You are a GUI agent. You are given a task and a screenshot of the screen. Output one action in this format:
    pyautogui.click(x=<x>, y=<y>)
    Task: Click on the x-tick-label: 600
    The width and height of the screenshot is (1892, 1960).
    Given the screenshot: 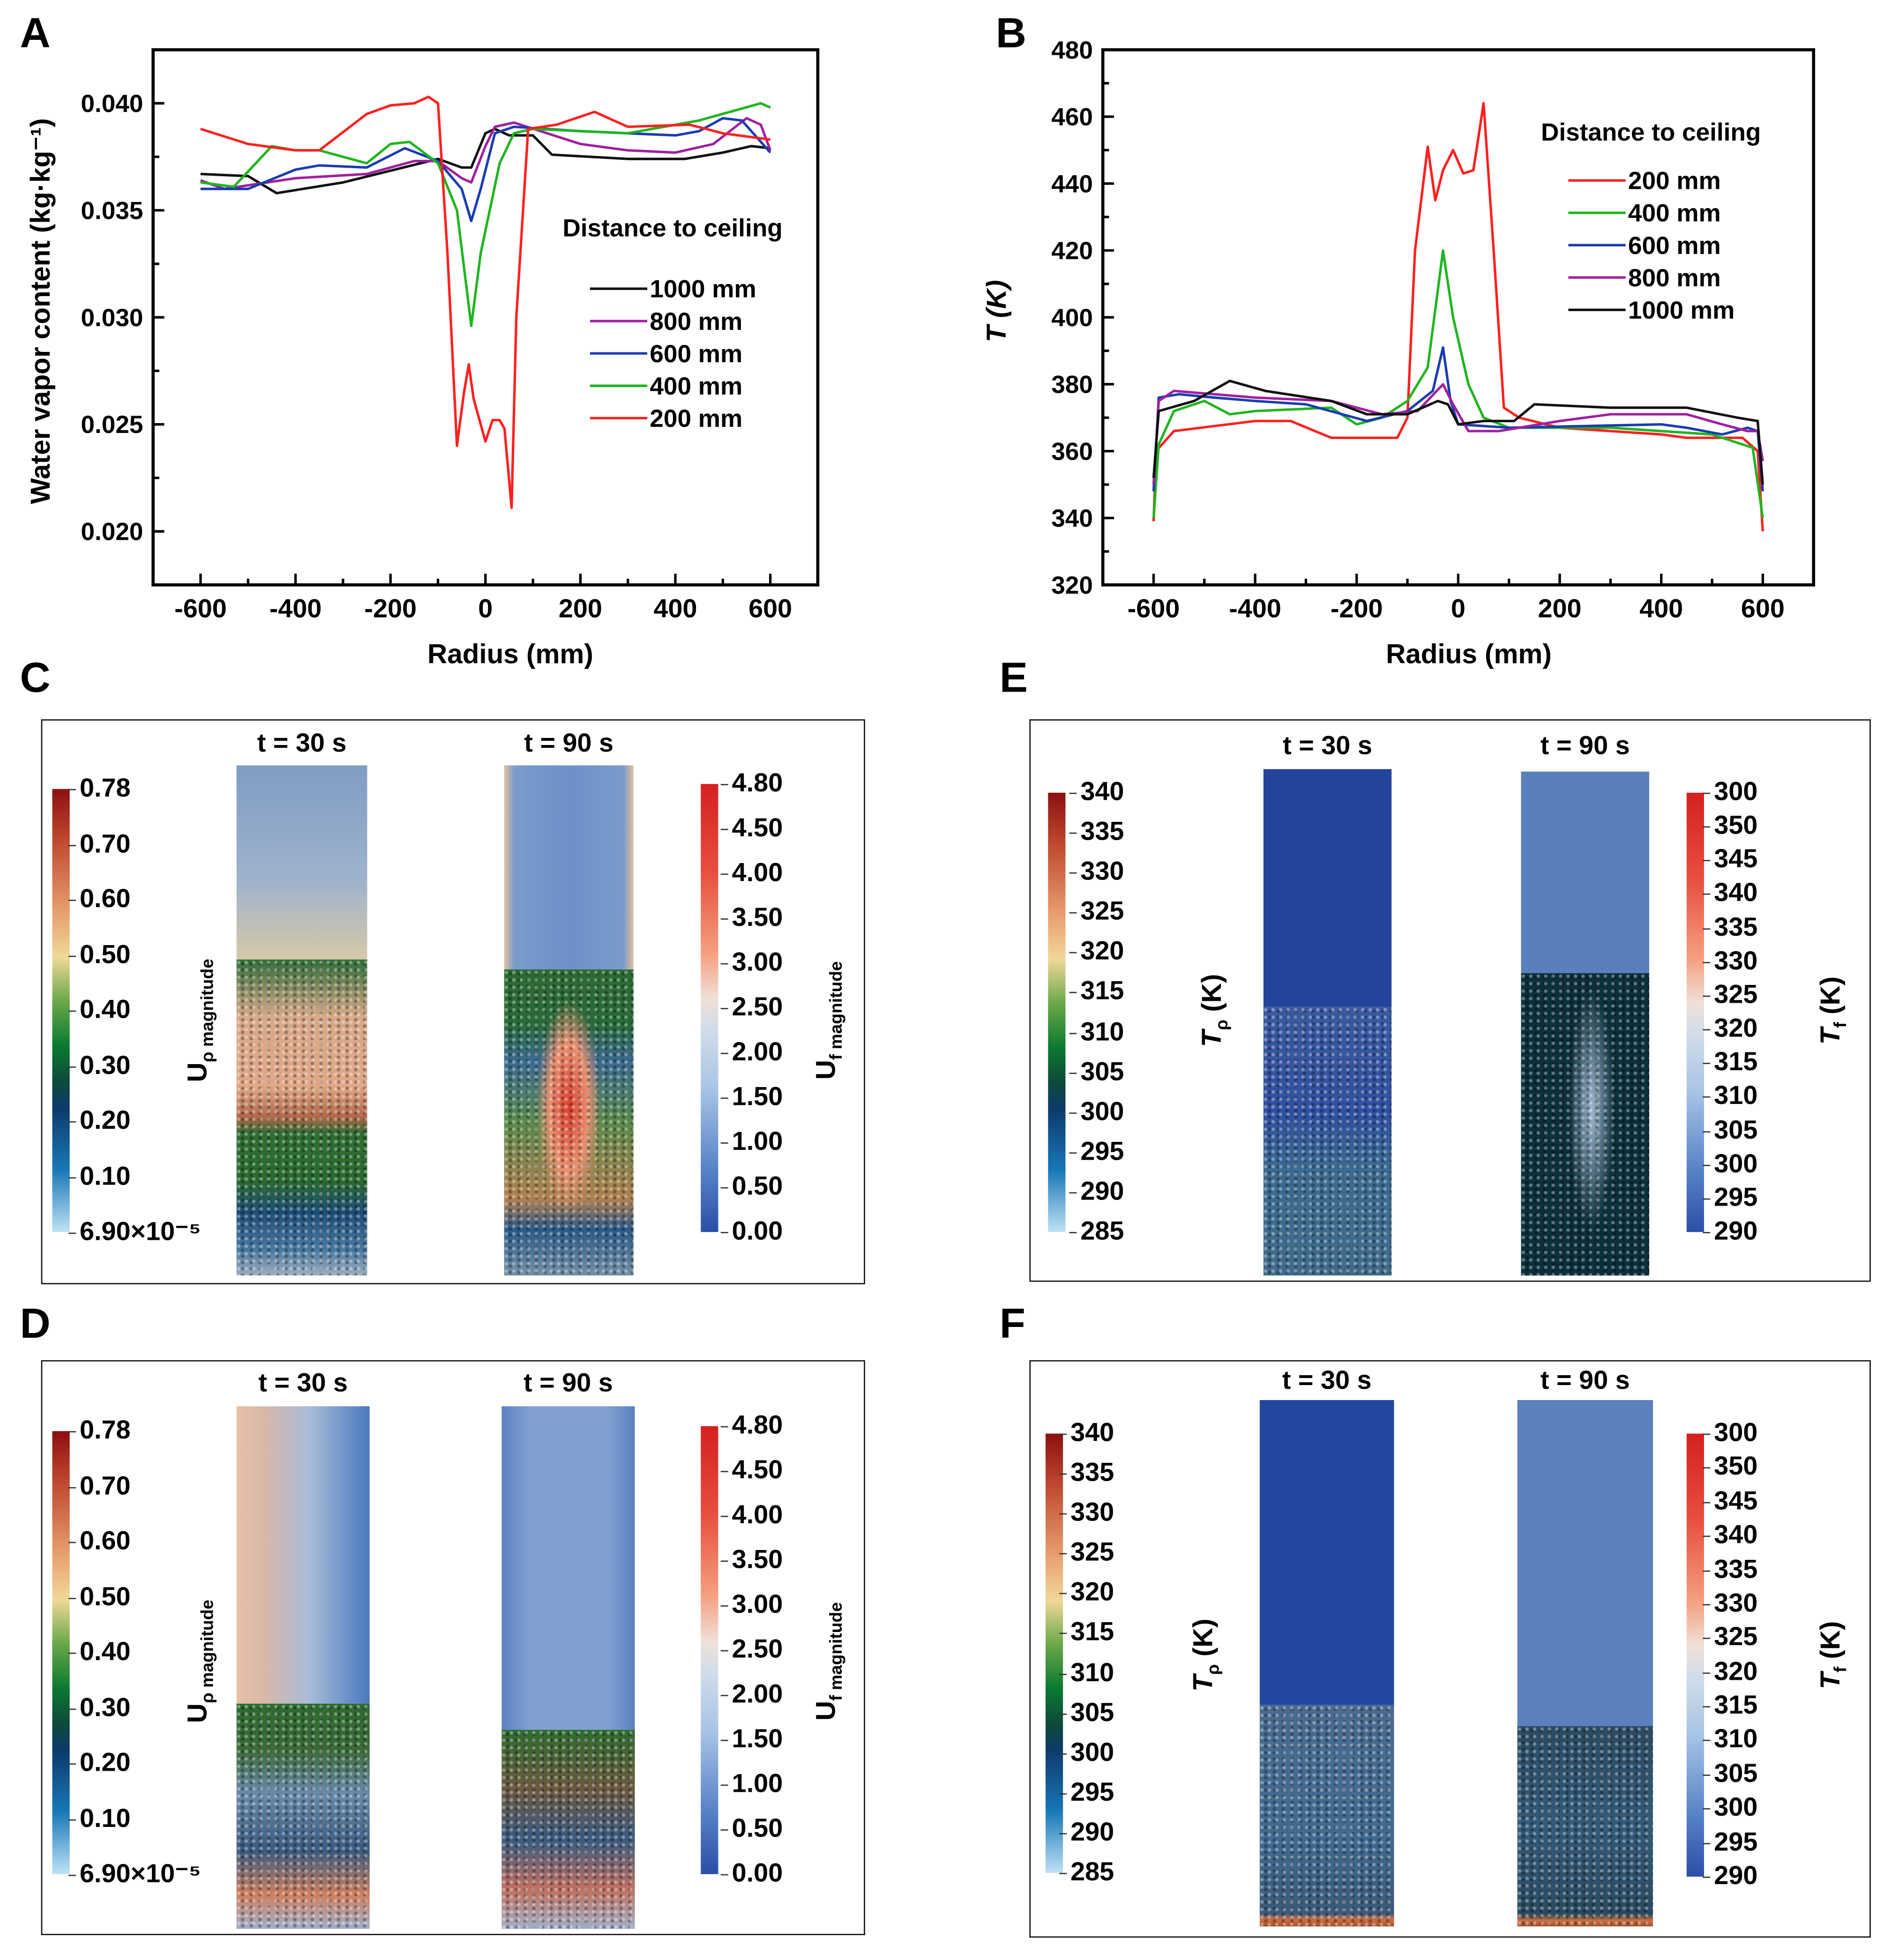 What is the action you would take?
    pyautogui.click(x=1763, y=608)
    